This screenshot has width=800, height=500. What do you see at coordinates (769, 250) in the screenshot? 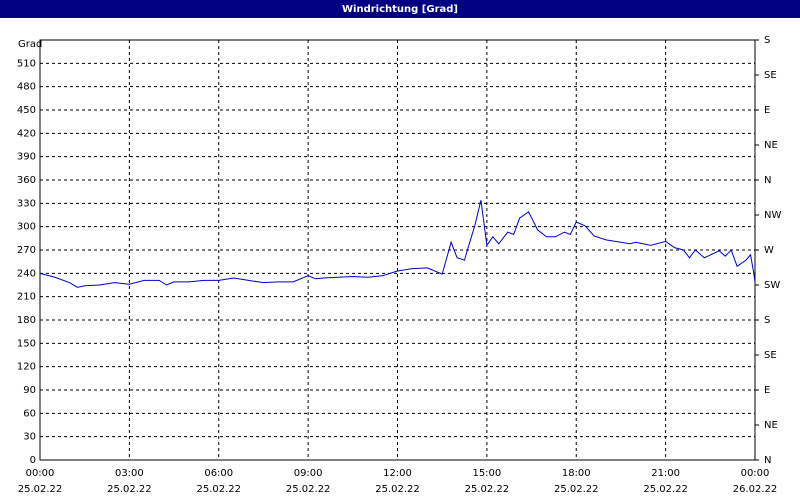
I see `y2-tick-label: W` at bounding box center [769, 250].